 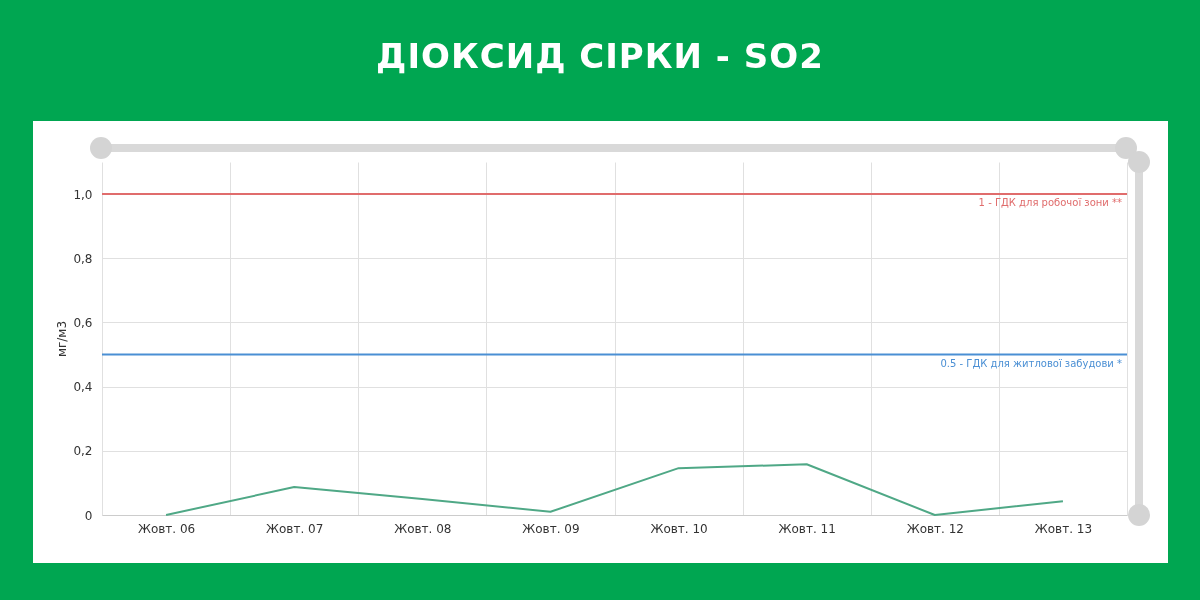 I want to click on y-tick-label: 0,2, so click(x=83, y=451).